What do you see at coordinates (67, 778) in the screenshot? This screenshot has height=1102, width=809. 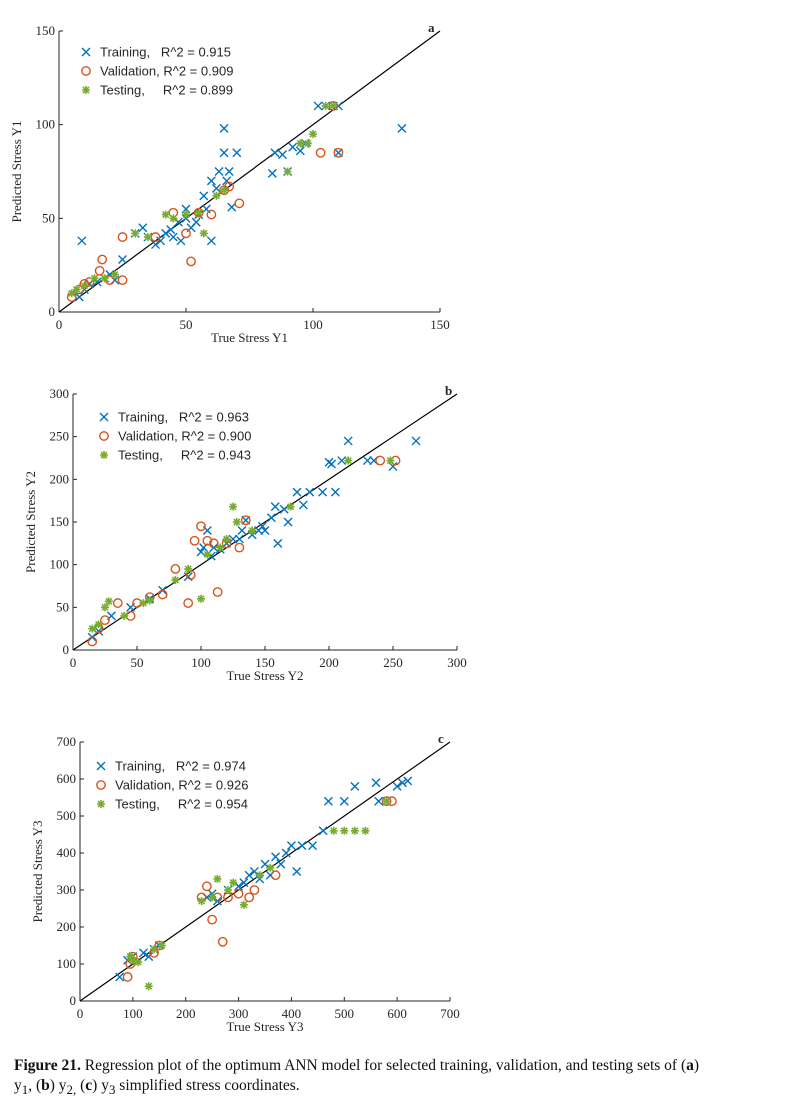 I see `y-tick-label: 600` at bounding box center [67, 778].